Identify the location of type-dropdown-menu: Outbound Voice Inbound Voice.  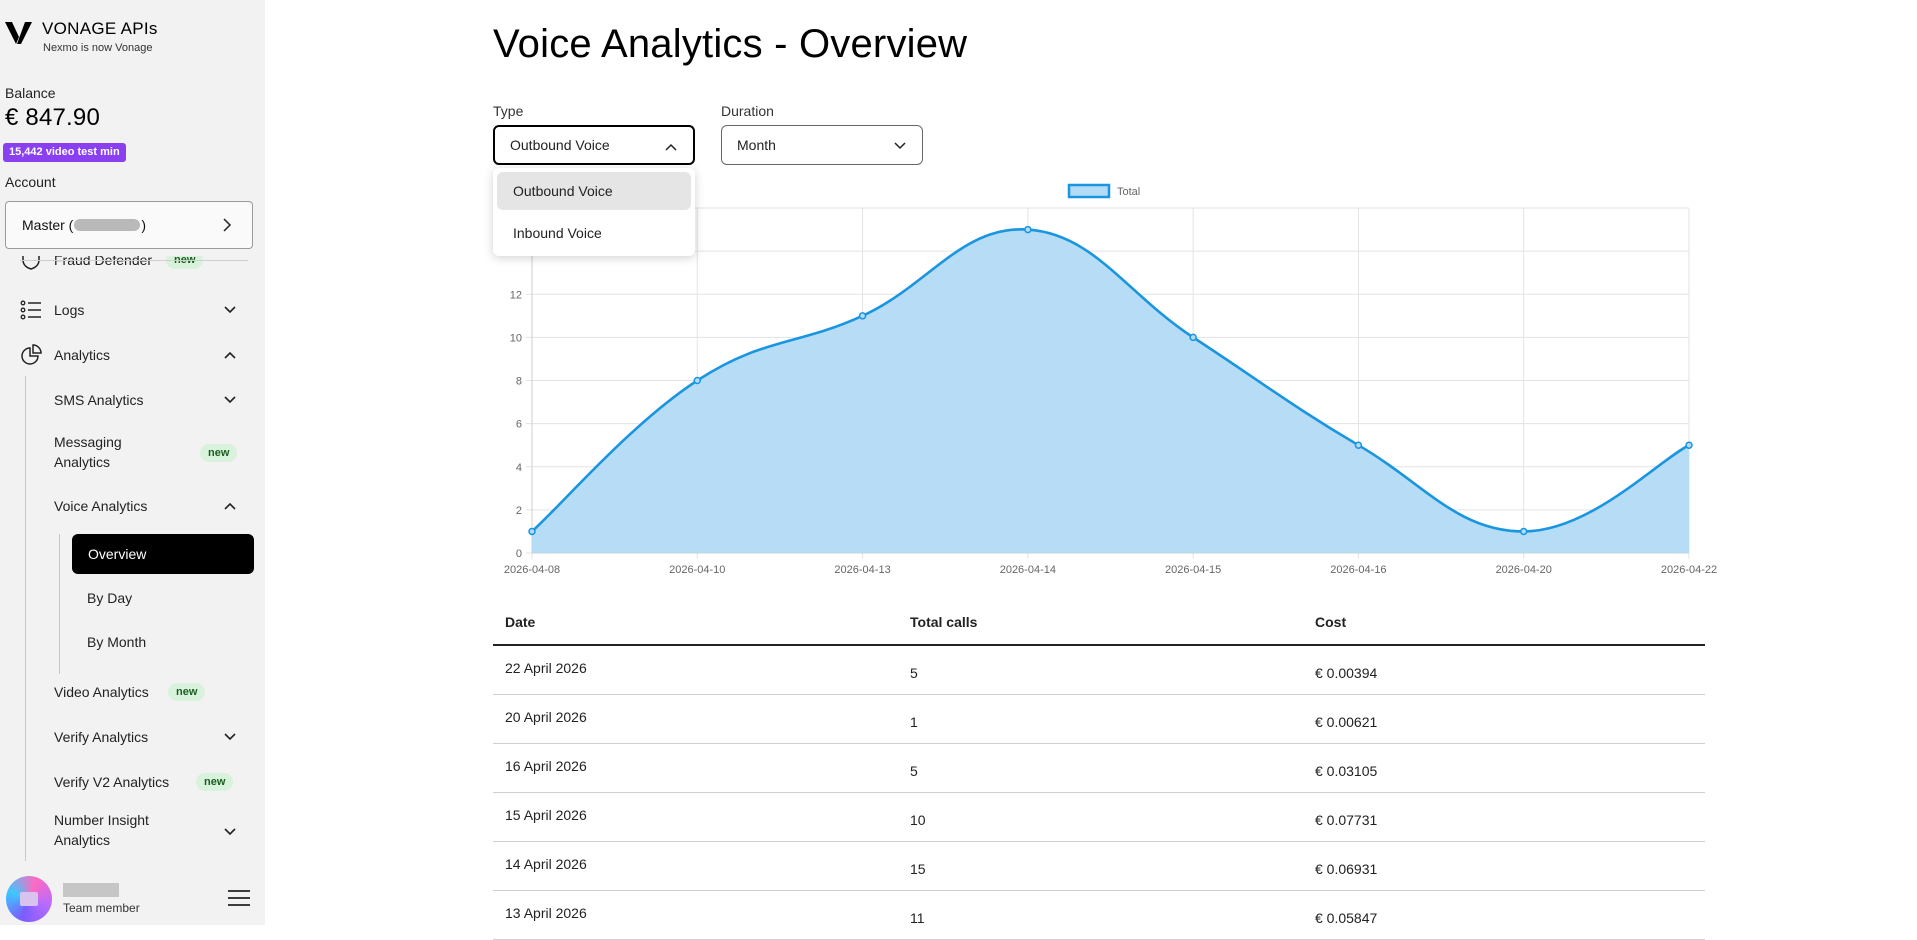
(594, 212).